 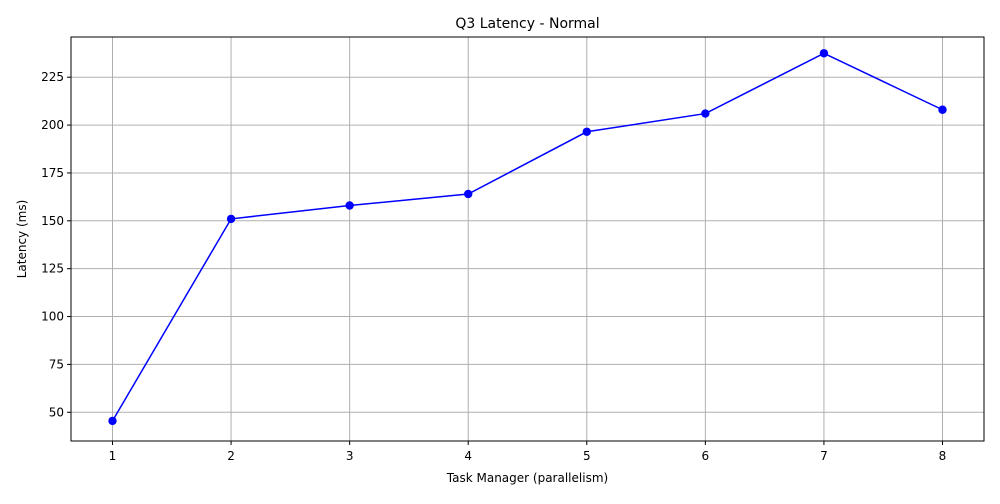 What do you see at coordinates (52, 125) in the screenshot?
I see `y-tick-label: 200` at bounding box center [52, 125].